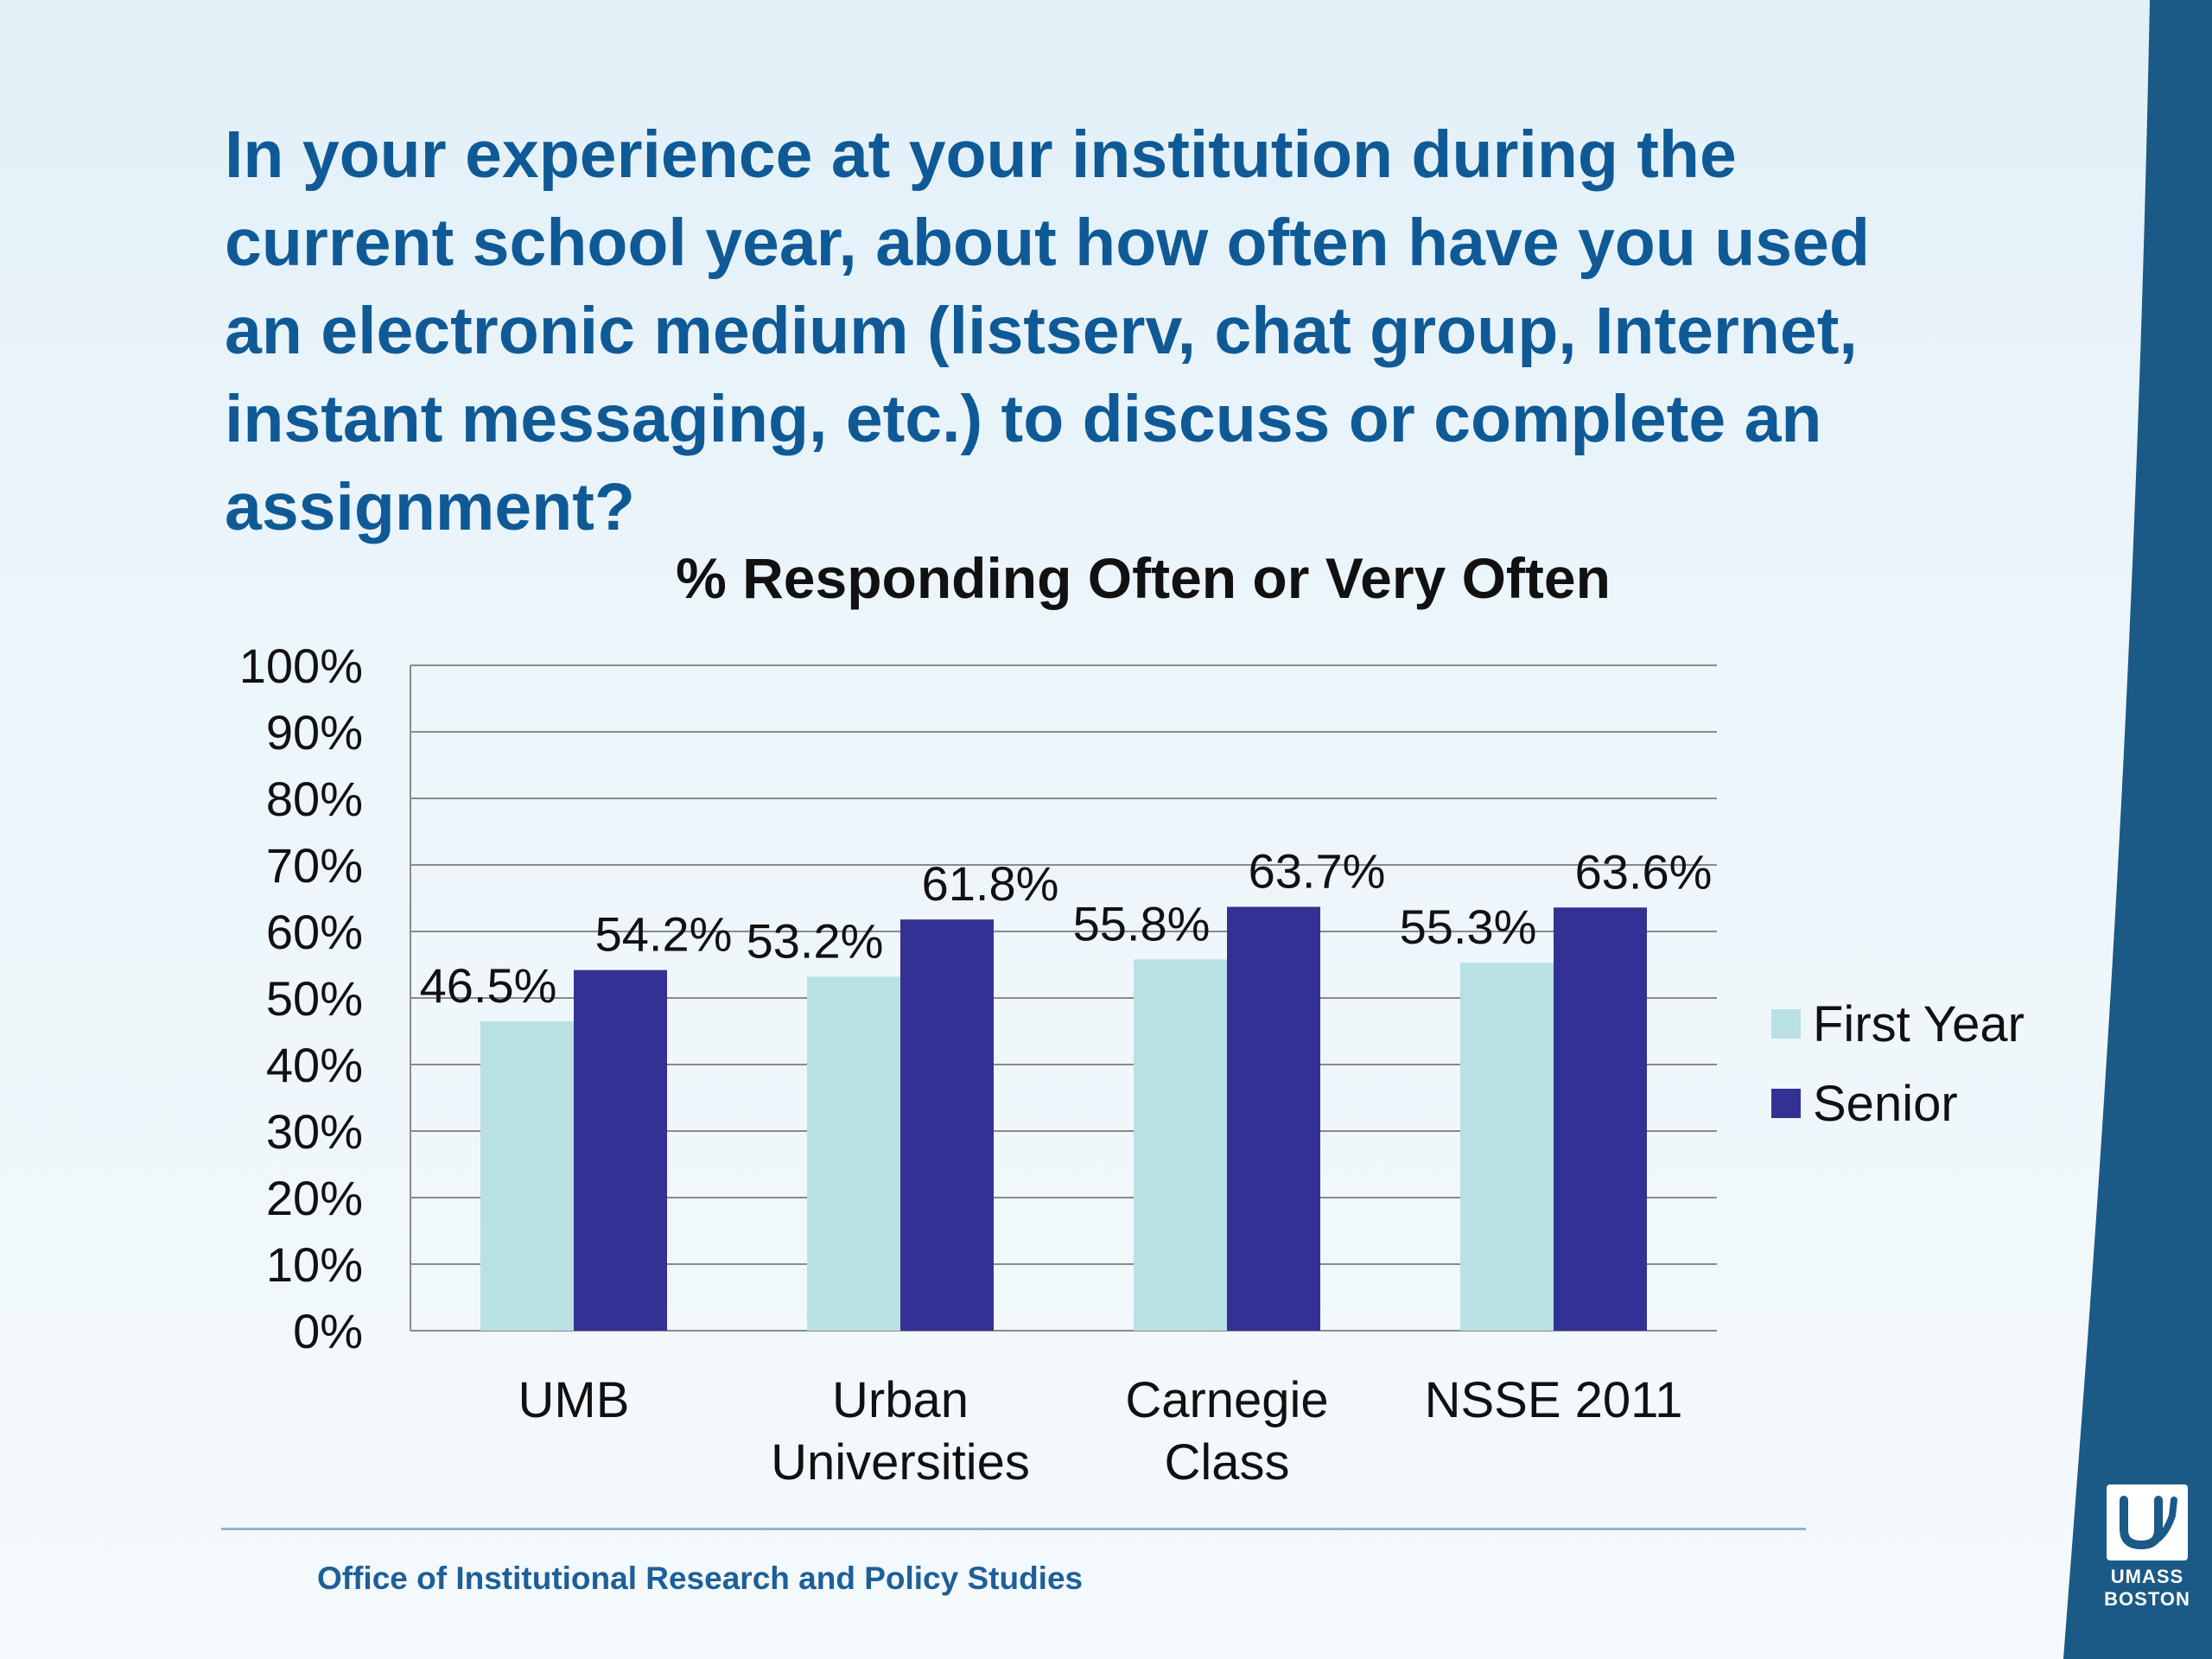 The height and width of the screenshot is (1659, 2212). I want to click on y-tick-label: 20%, so click(314, 1198).